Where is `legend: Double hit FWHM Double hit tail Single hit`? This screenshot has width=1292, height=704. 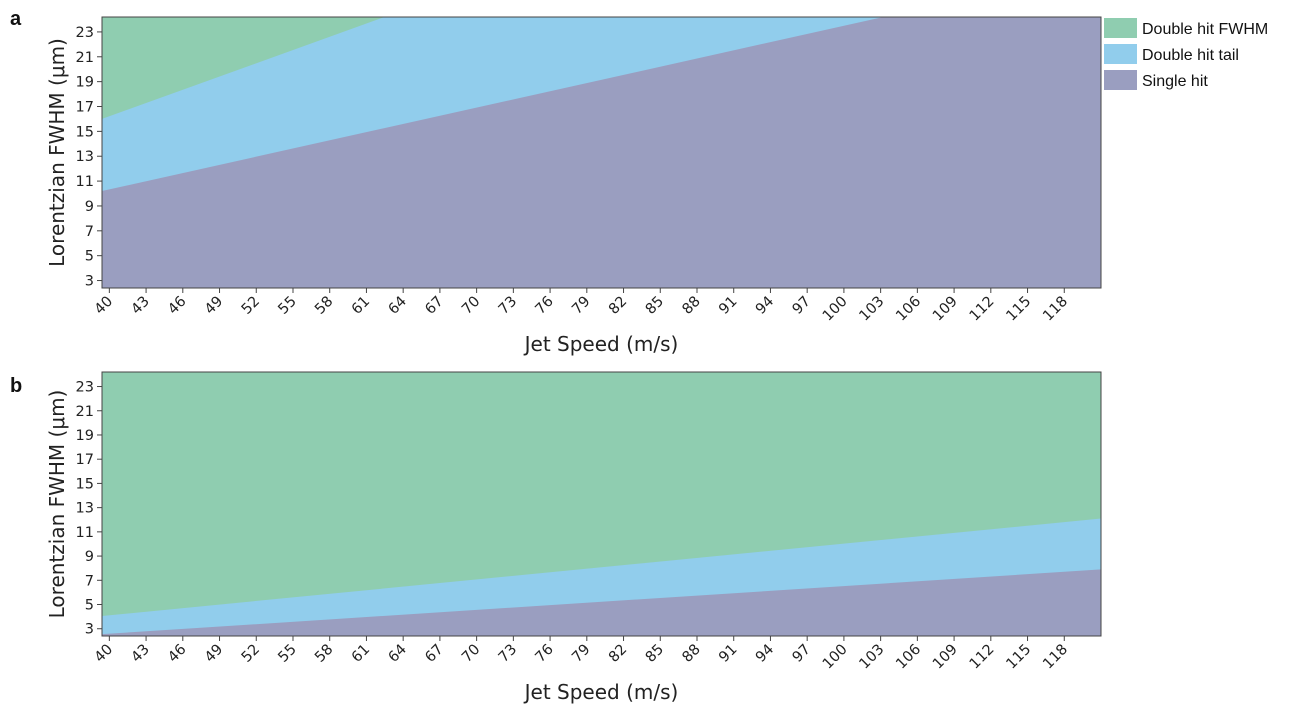 legend: Double hit FWHM Double hit tail Single hit is located at coordinates (1186, 54).